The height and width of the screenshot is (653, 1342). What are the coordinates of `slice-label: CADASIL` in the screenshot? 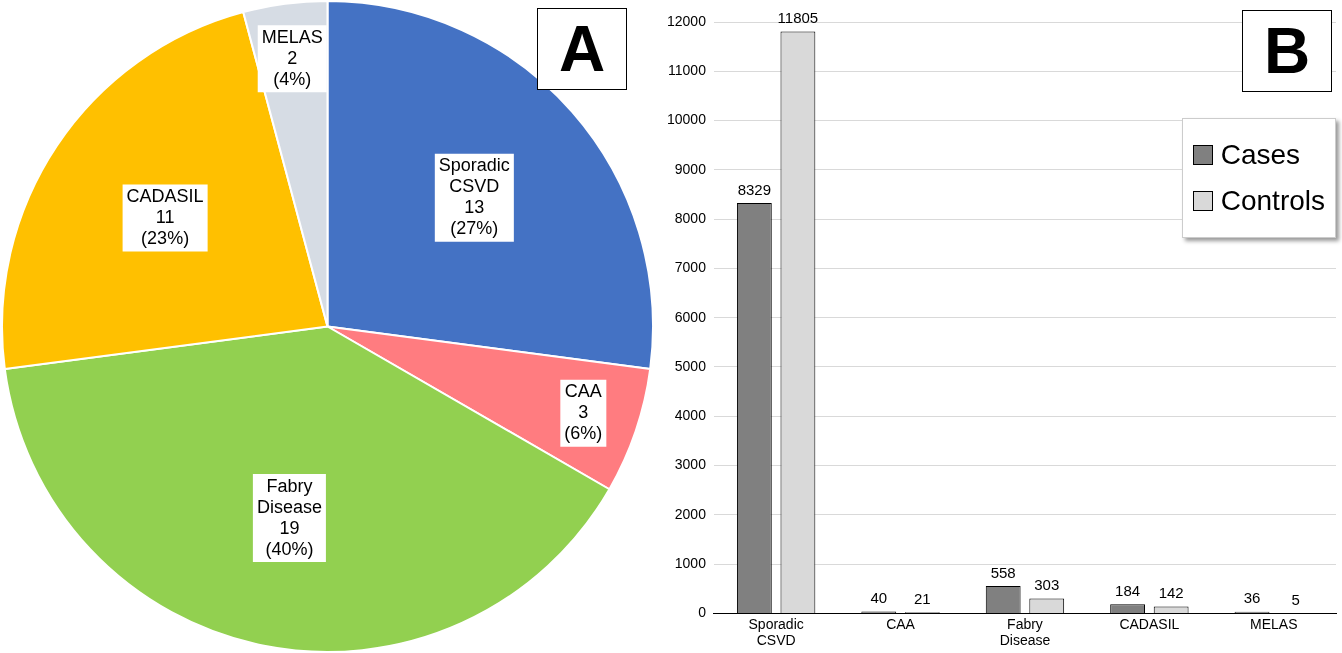 It's located at (165, 195).